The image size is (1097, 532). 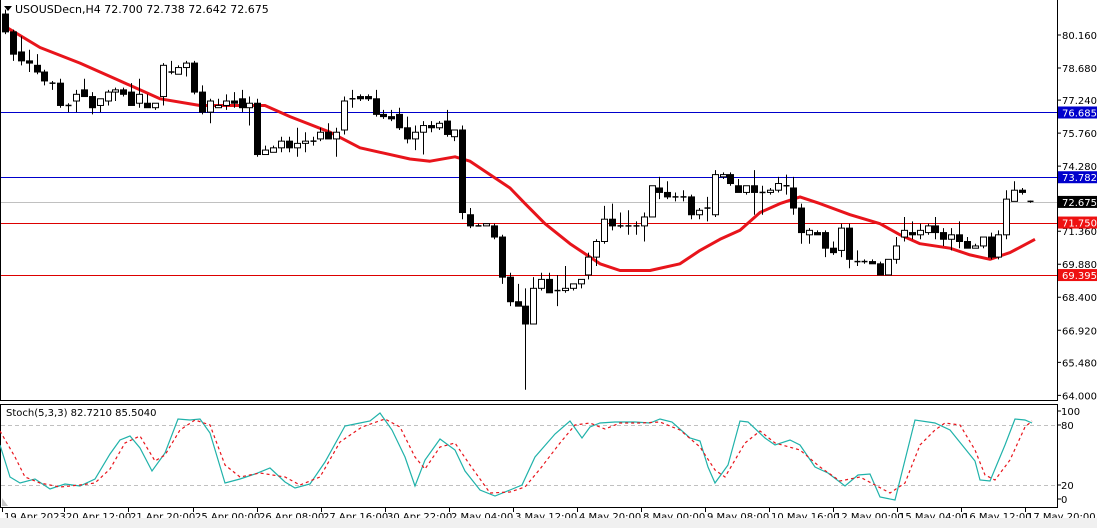 I want to click on price-tick-label: 66.920, so click(x=1079, y=331).